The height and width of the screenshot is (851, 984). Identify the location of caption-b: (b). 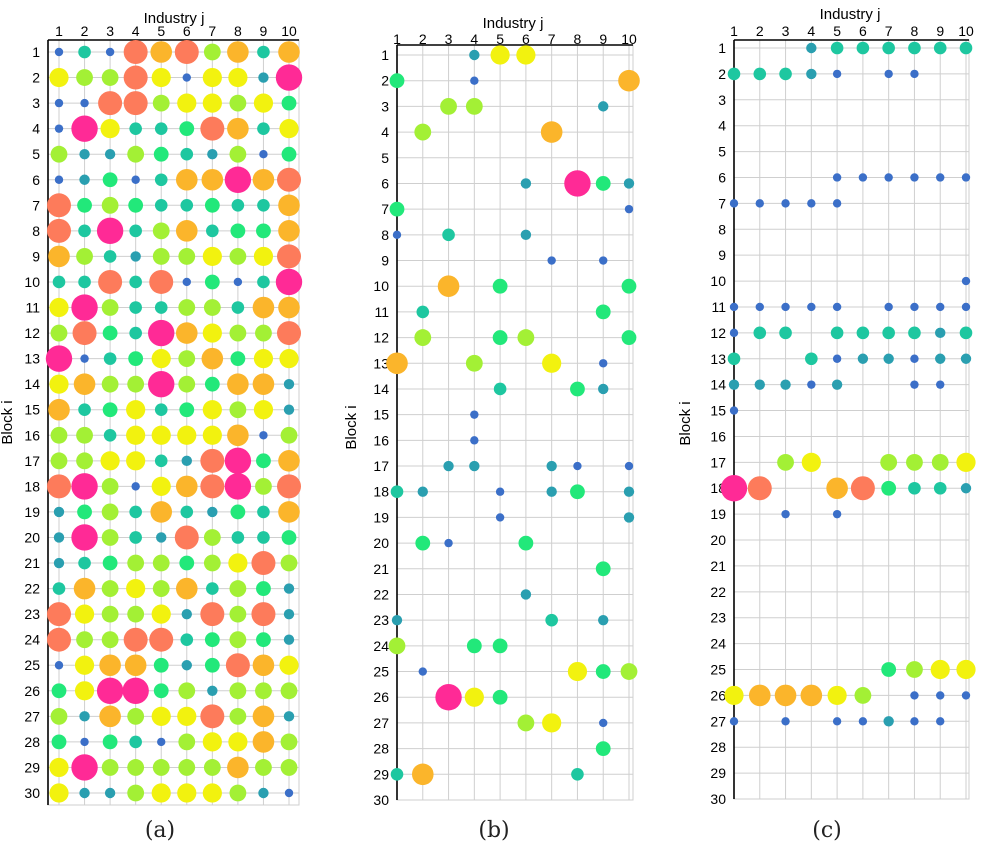
(494, 830).